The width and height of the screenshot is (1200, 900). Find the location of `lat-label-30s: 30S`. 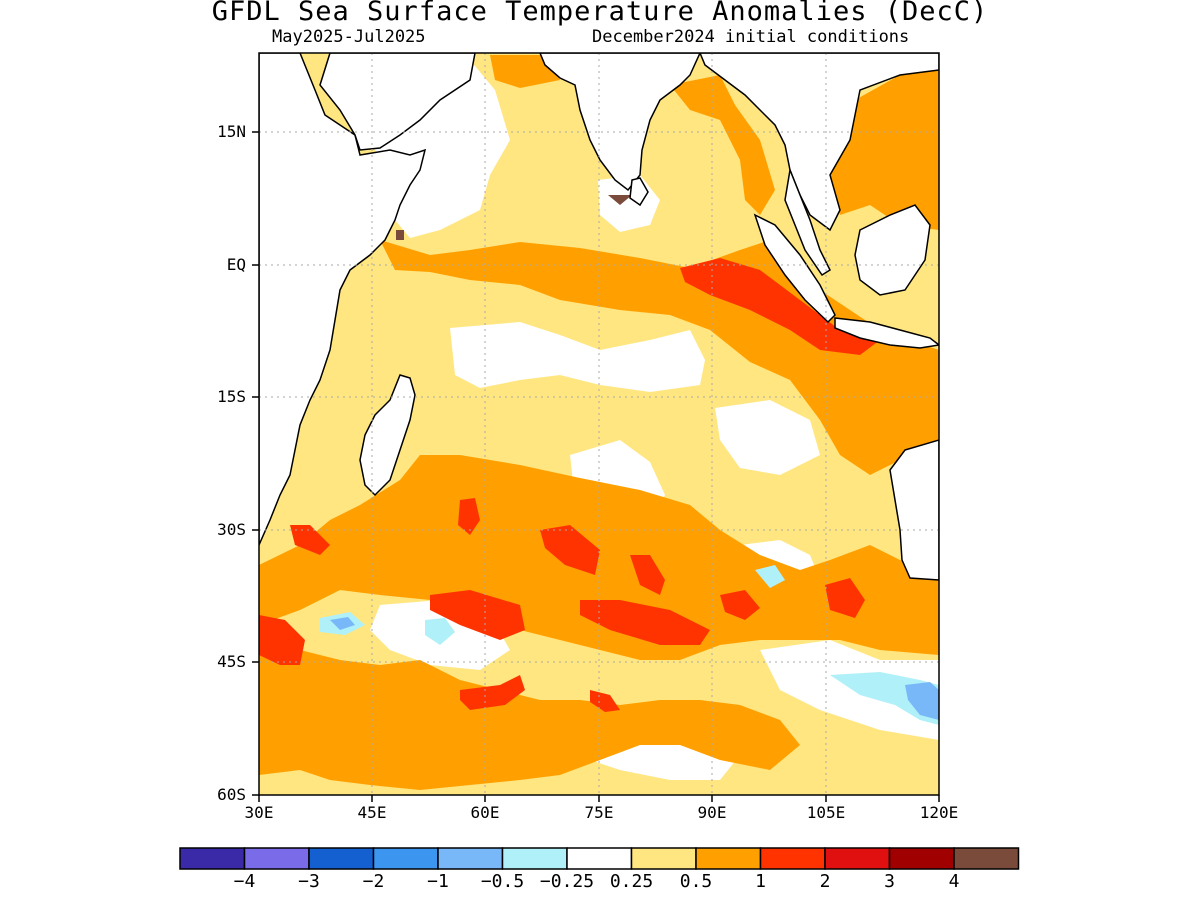

lat-label-30s: 30S is located at coordinates (231, 529).